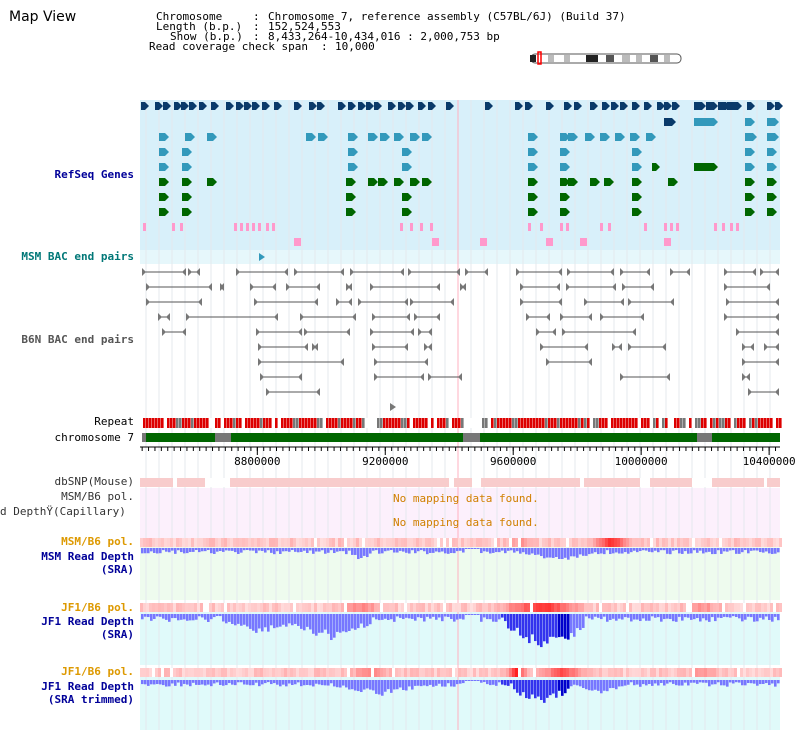 The image size is (800, 730). Describe the element at coordinates (77, 339) in the screenshot. I see `b6n-bac-label: B6N BAC end pairs` at that location.